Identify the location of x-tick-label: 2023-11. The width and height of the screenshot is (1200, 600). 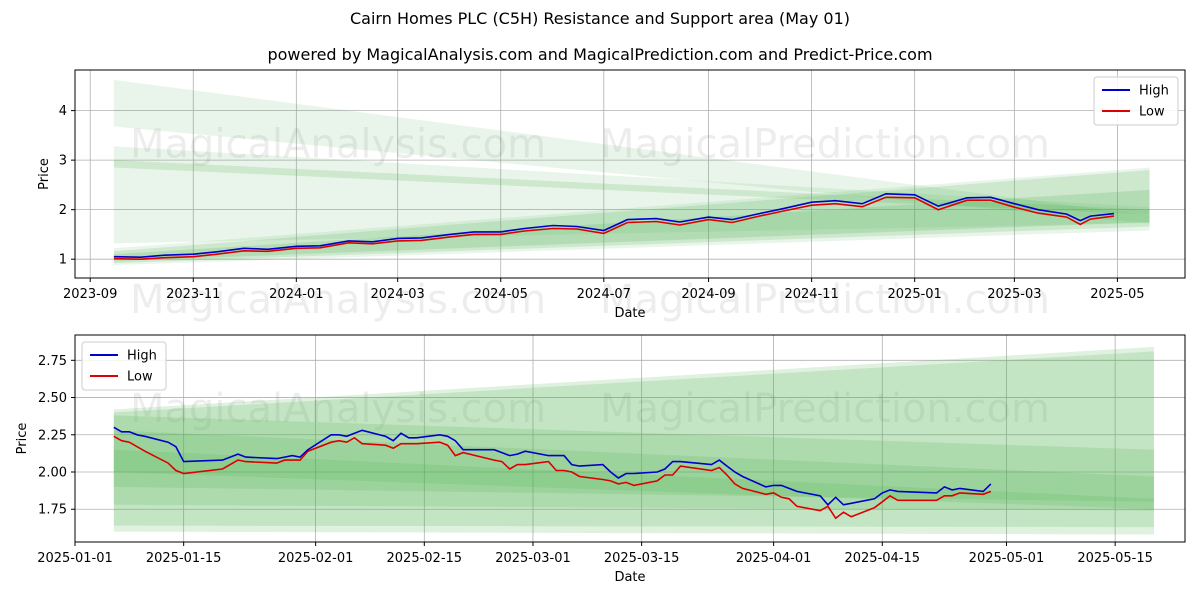
(193, 294).